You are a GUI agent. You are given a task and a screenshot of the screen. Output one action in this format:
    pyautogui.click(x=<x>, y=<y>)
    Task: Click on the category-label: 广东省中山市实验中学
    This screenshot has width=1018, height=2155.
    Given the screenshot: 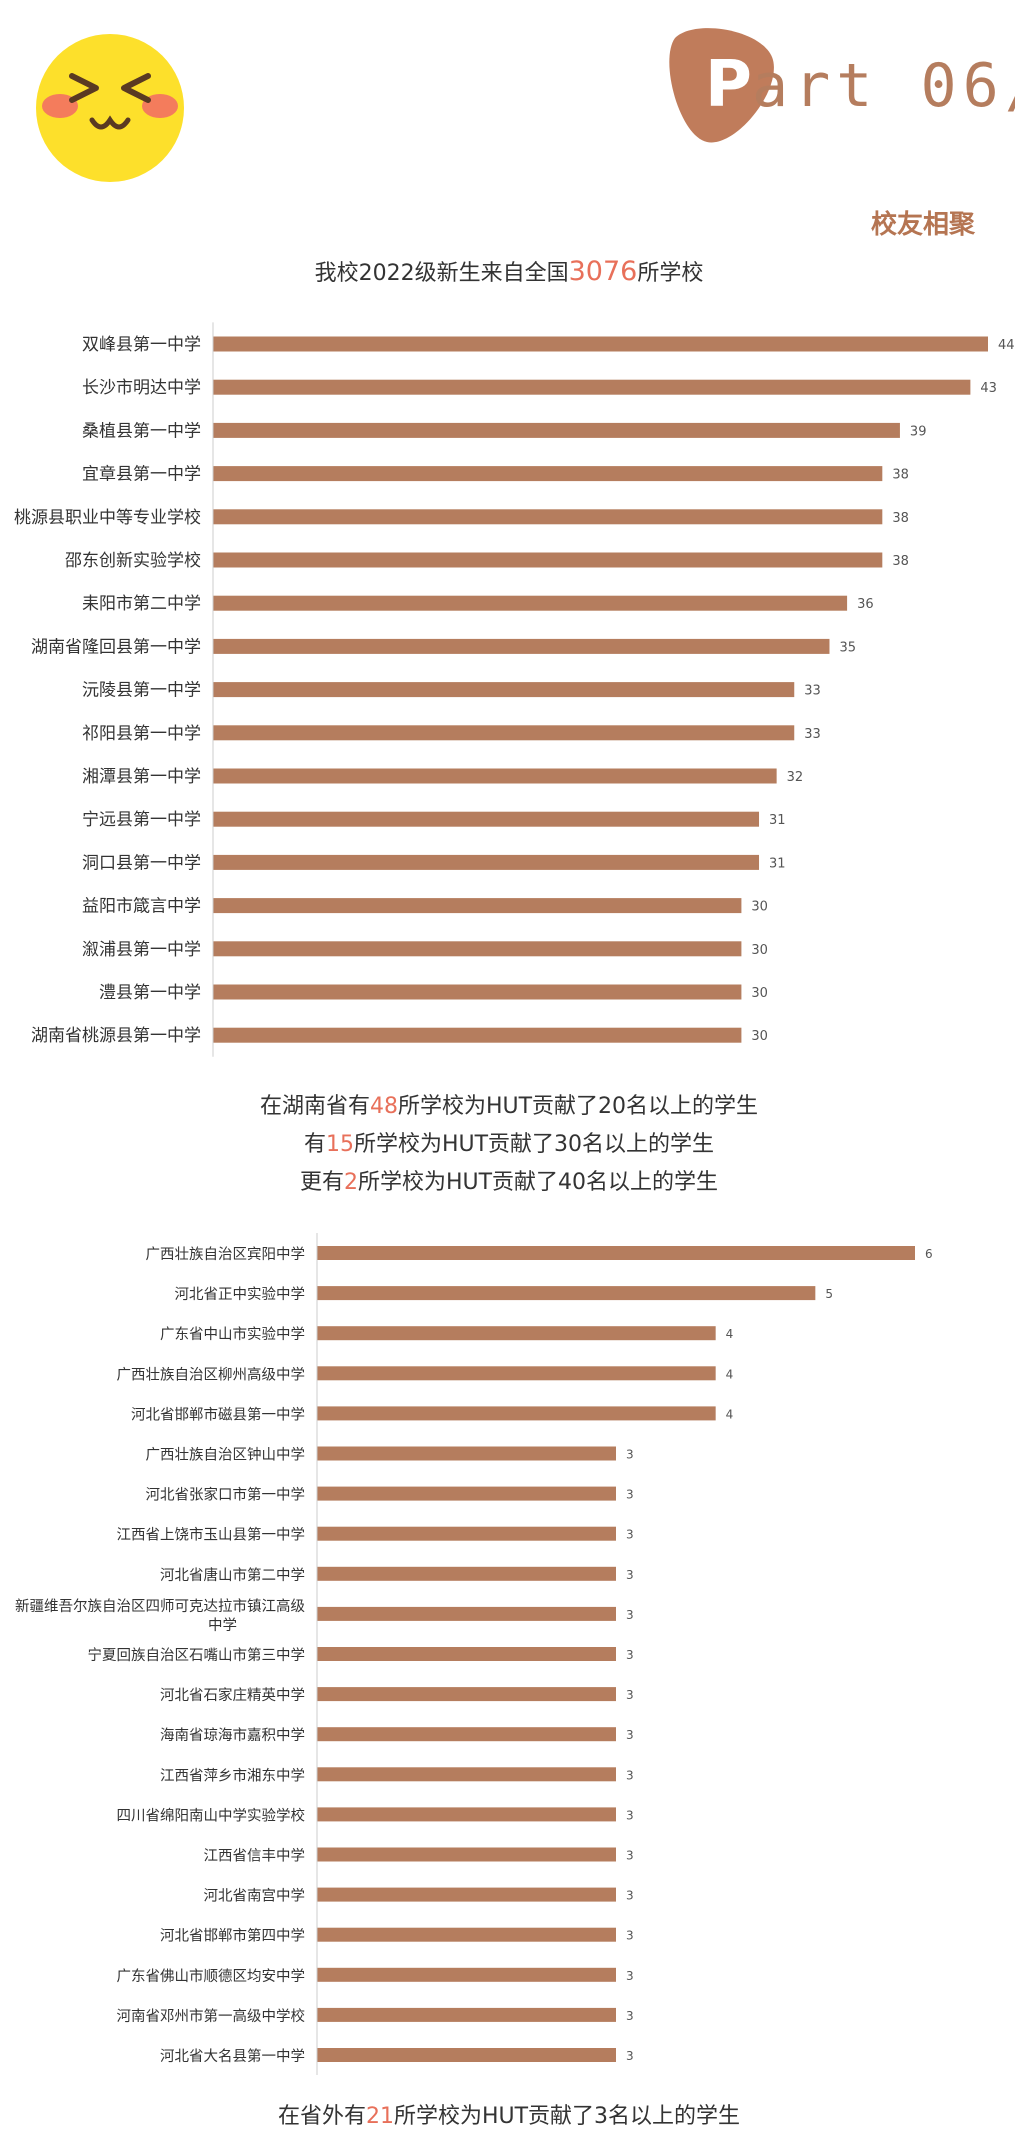 What is the action you would take?
    pyautogui.click(x=232, y=1334)
    